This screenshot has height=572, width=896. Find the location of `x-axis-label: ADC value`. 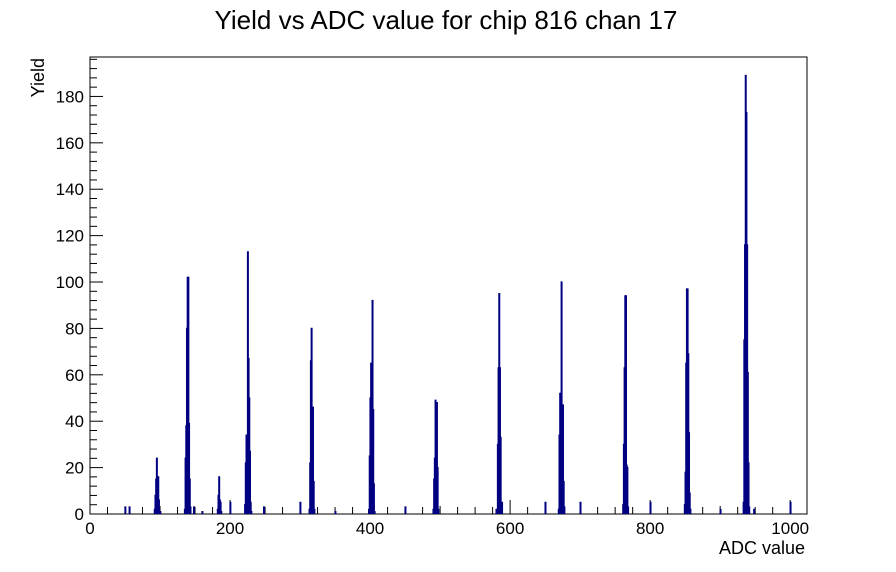

x-axis-label: ADC value is located at coordinates (762, 548).